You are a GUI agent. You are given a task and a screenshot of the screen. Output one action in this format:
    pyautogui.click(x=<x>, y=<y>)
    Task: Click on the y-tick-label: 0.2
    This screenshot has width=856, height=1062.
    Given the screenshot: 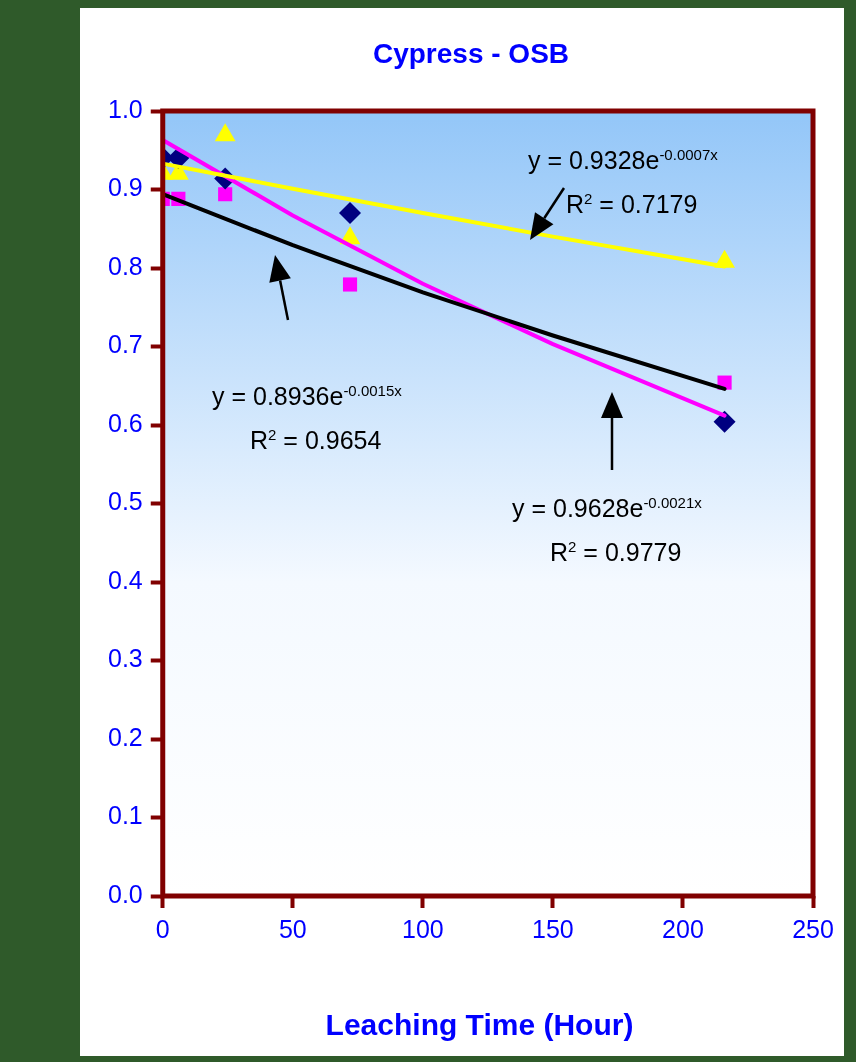 What is the action you would take?
    pyautogui.click(x=125, y=736)
    